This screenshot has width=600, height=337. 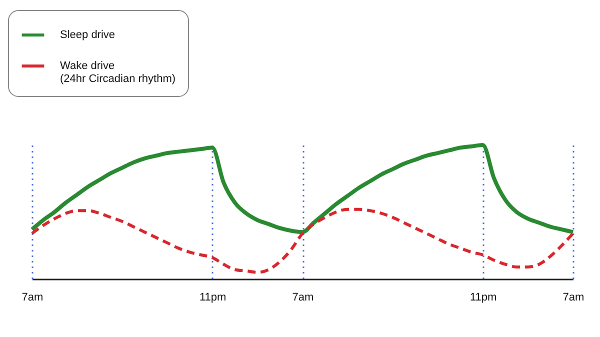 What do you see at coordinates (118, 72) in the screenshot?
I see `legend-label: Wake drive (24hr Circadian rhythm)` at bounding box center [118, 72].